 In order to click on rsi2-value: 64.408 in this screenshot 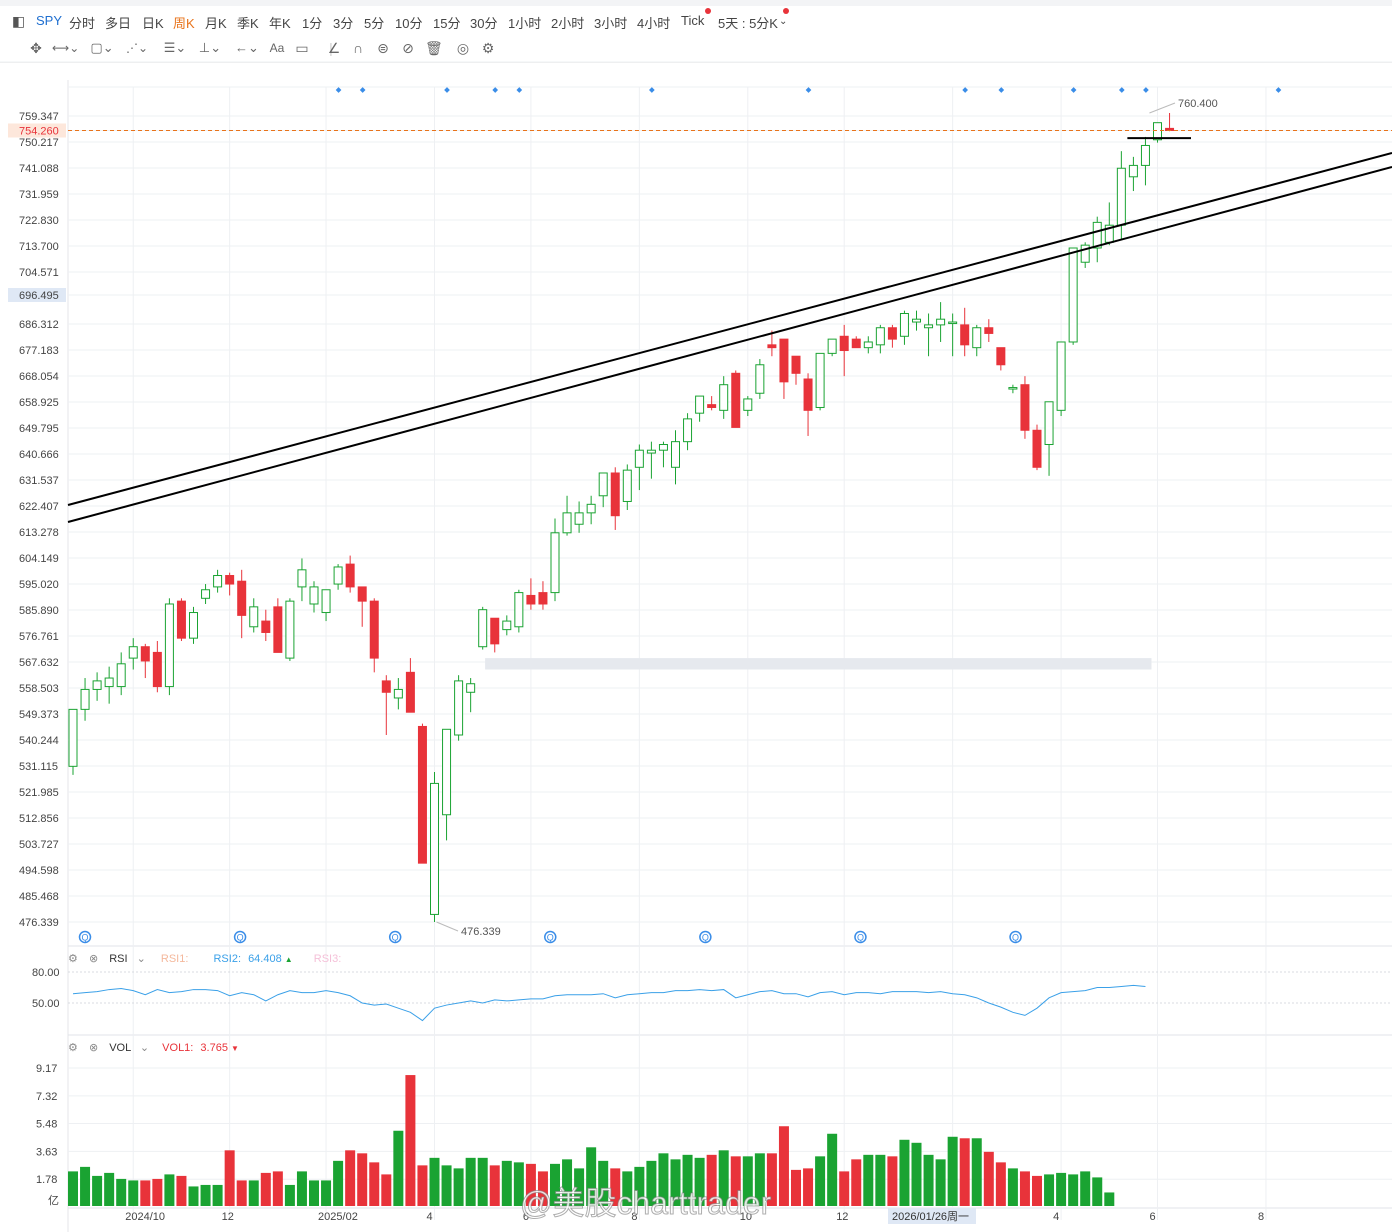, I will do `click(265, 959)`.